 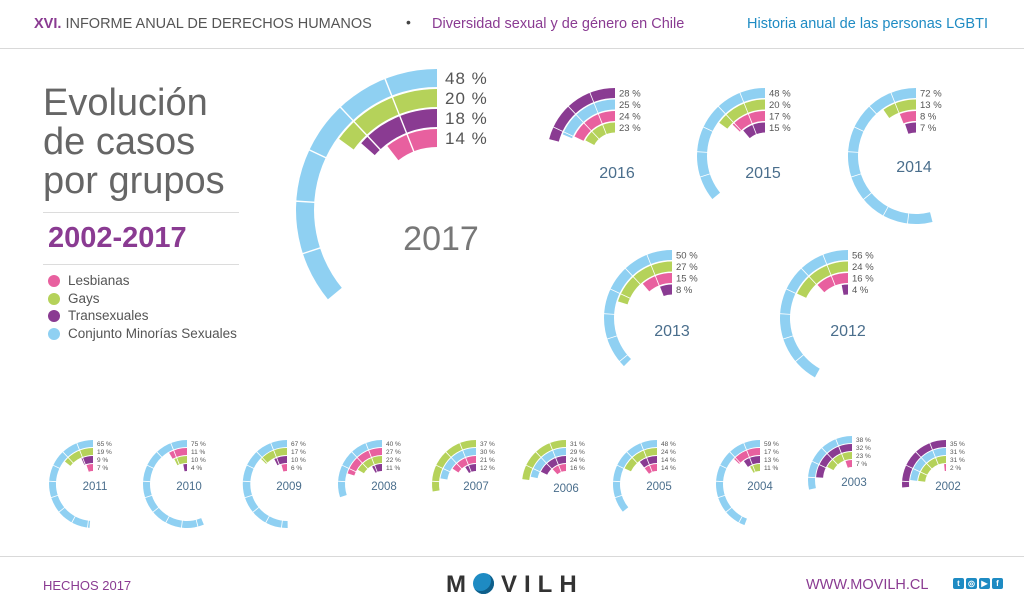 What do you see at coordinates (117, 238) in the screenshot?
I see `year-range: 2002-2017` at bounding box center [117, 238].